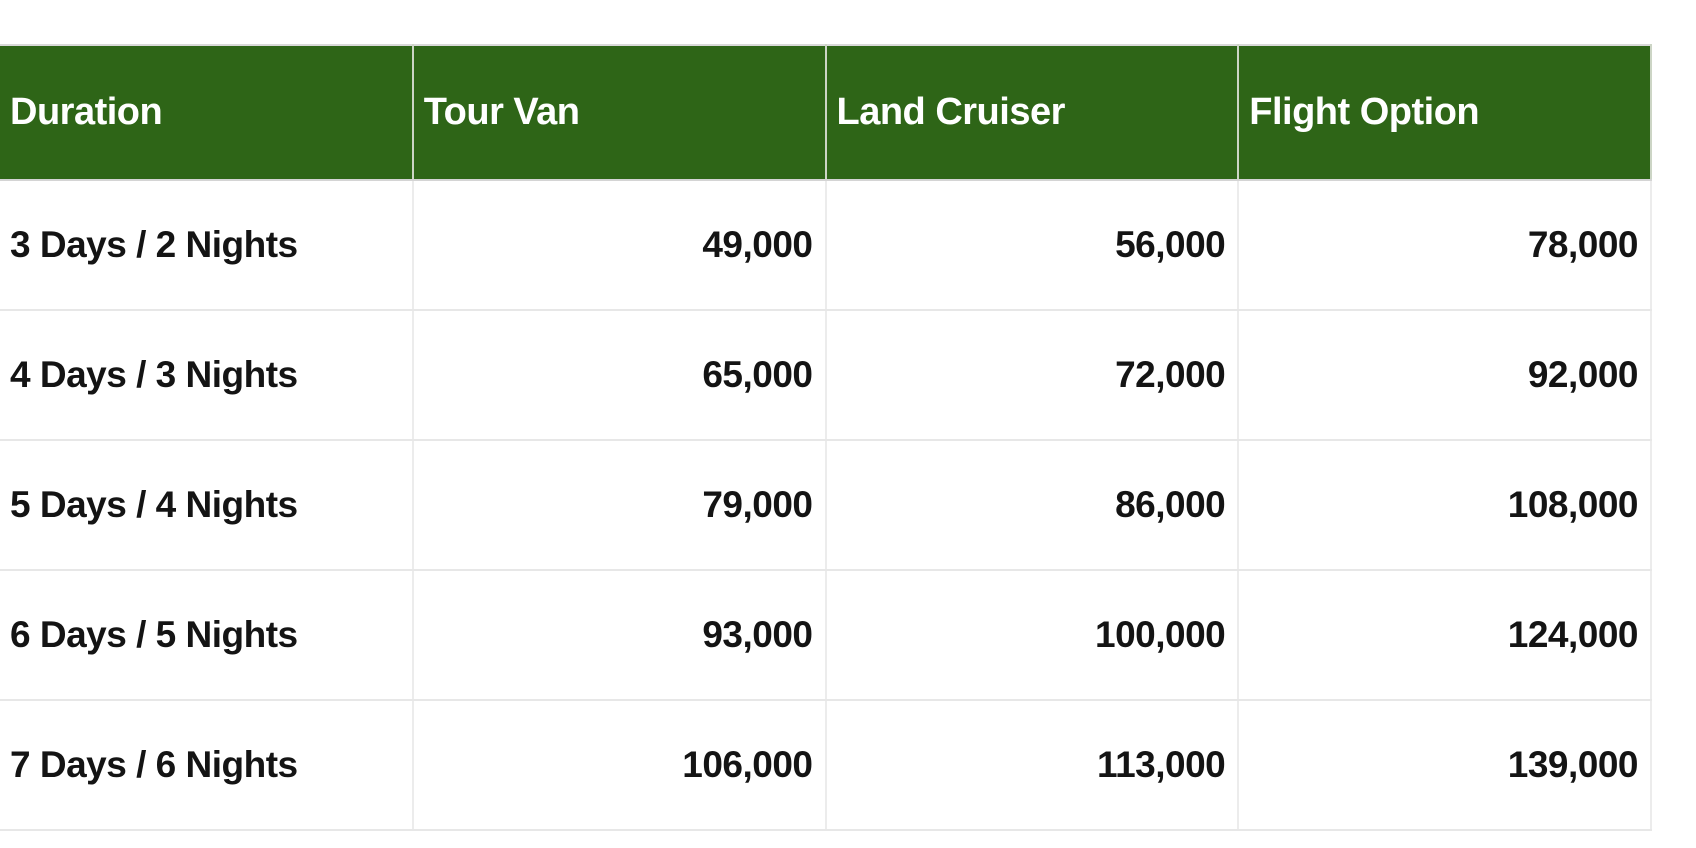 This screenshot has width=1696, height=848. I want to click on price-cell-tour-van: 79,000, so click(619, 505).